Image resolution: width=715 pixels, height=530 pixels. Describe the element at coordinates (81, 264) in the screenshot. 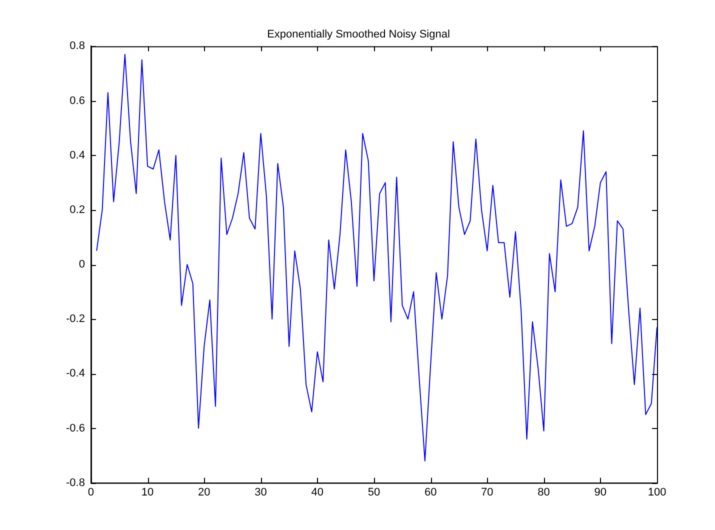

I see `y-tick-label: 0` at that location.